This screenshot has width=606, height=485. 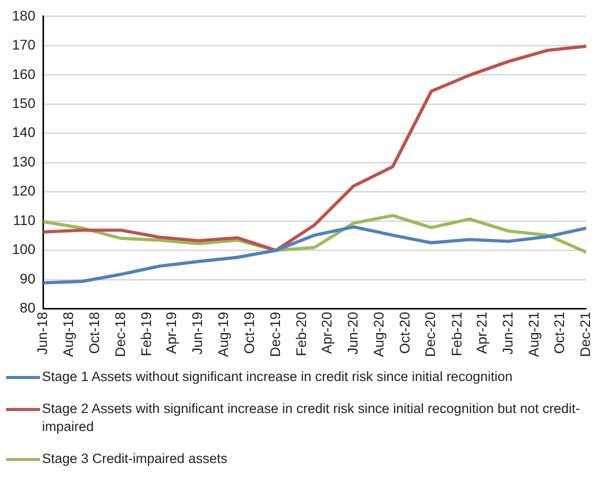 I want to click on x-tick-label: Oct-21, so click(x=559, y=333).